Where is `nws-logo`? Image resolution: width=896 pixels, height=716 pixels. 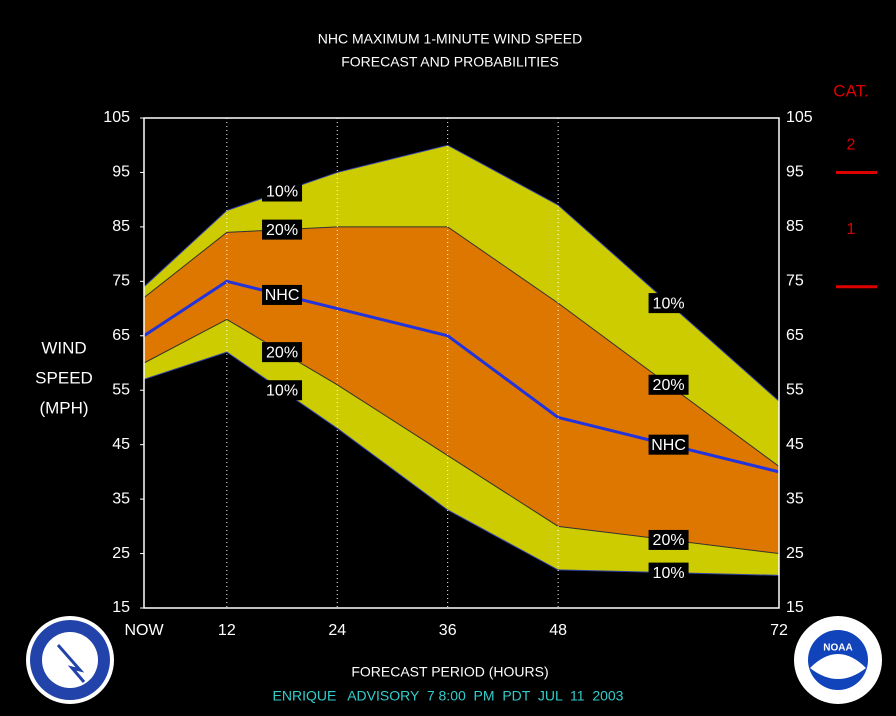 nws-logo is located at coordinates (70, 660).